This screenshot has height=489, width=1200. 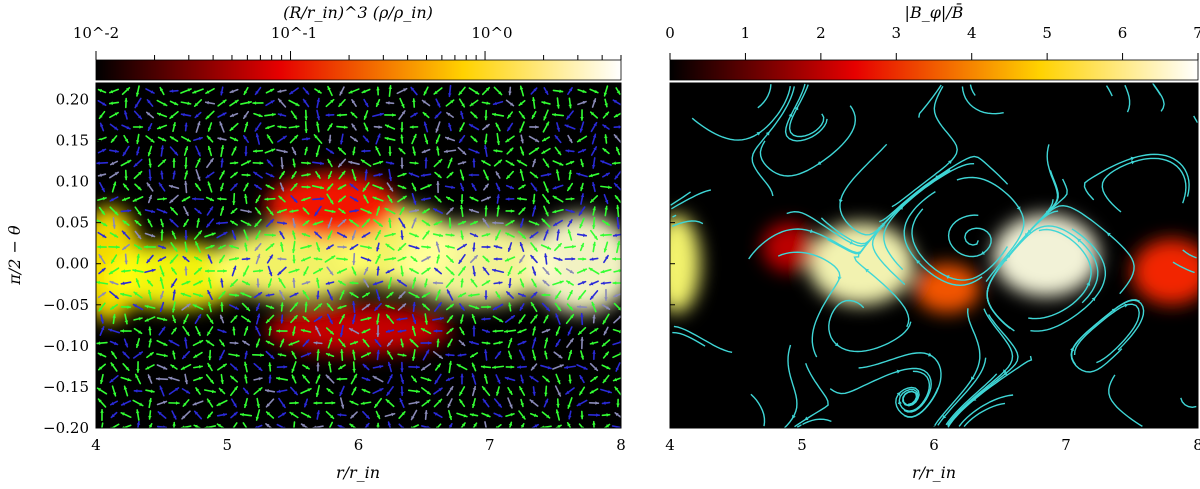 I want to click on y-tick-label: 0.20, so click(x=72, y=99).